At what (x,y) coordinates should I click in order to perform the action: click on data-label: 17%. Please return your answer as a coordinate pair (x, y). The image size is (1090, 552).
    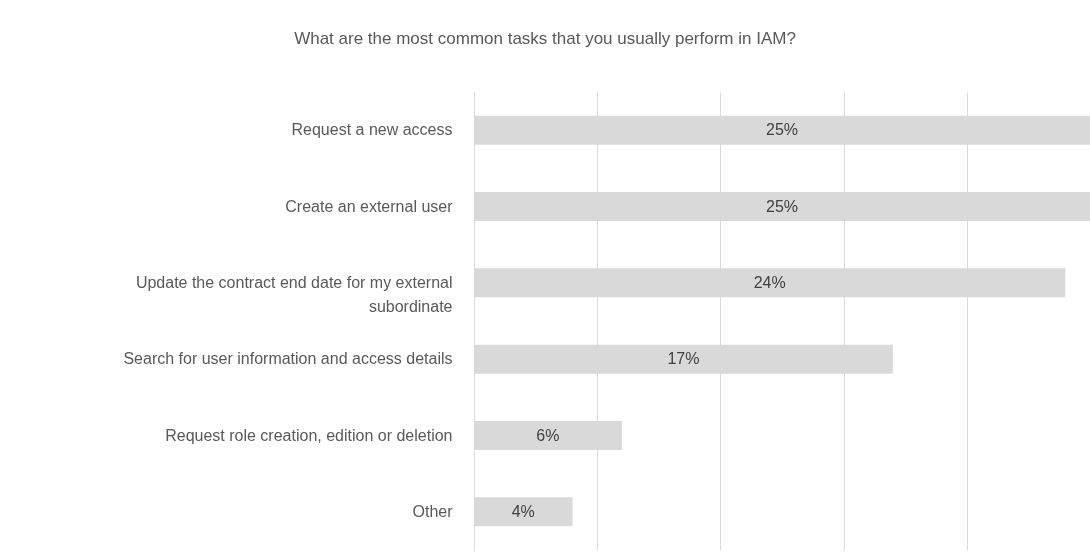
    Looking at the image, I should click on (683, 359).